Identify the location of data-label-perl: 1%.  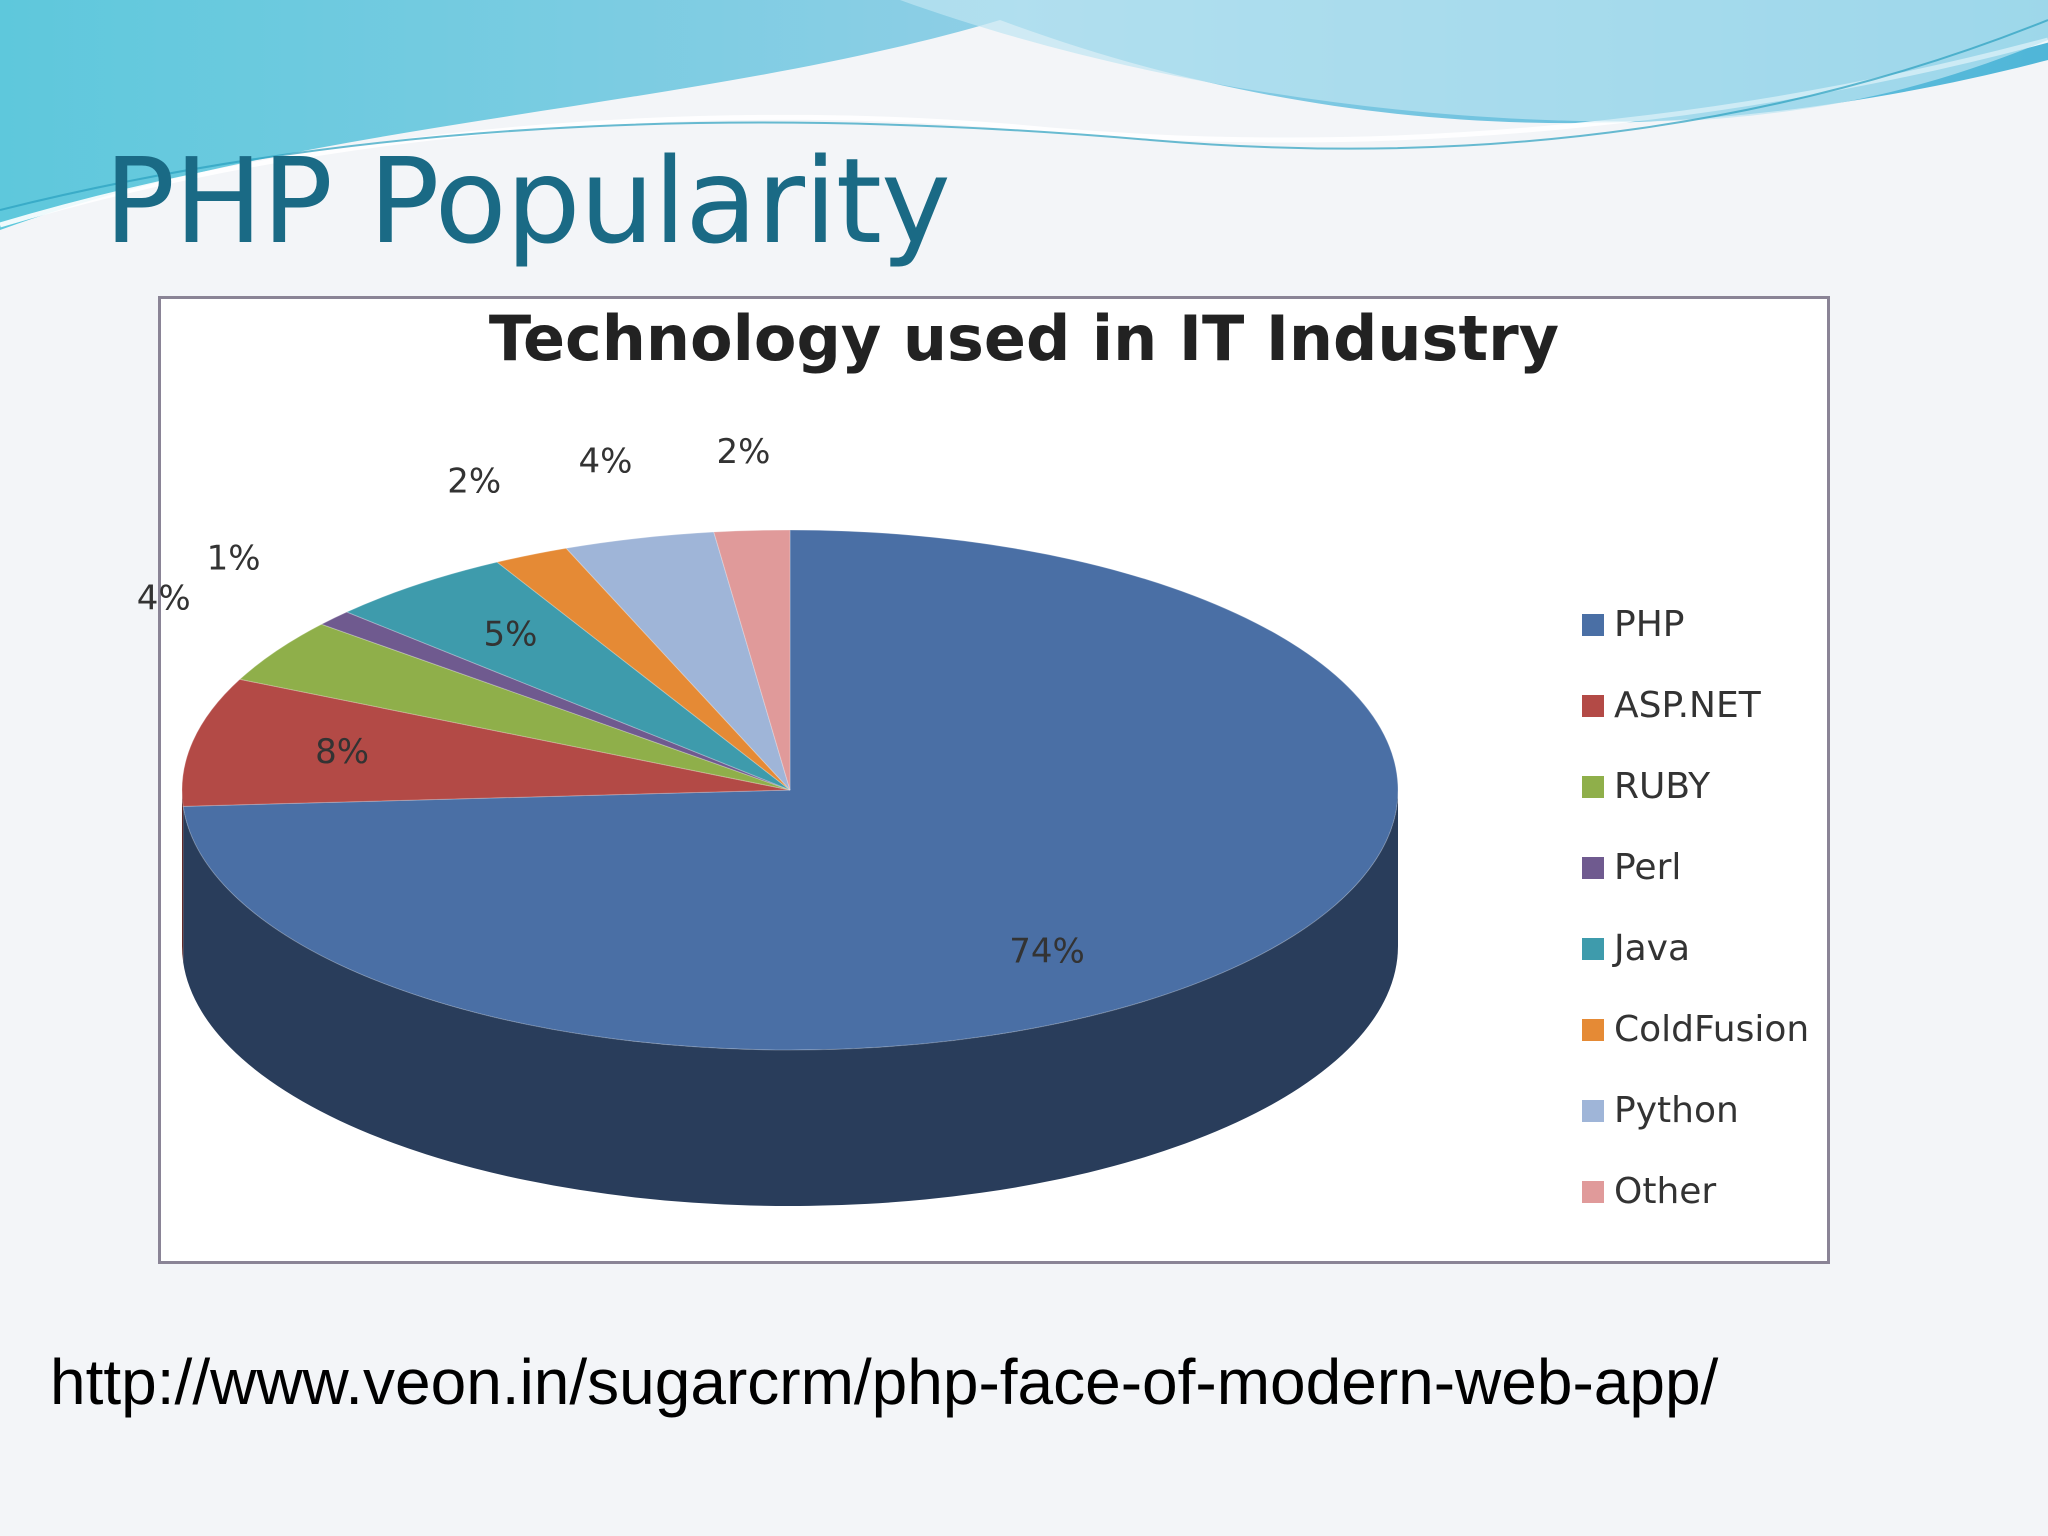
(234, 559).